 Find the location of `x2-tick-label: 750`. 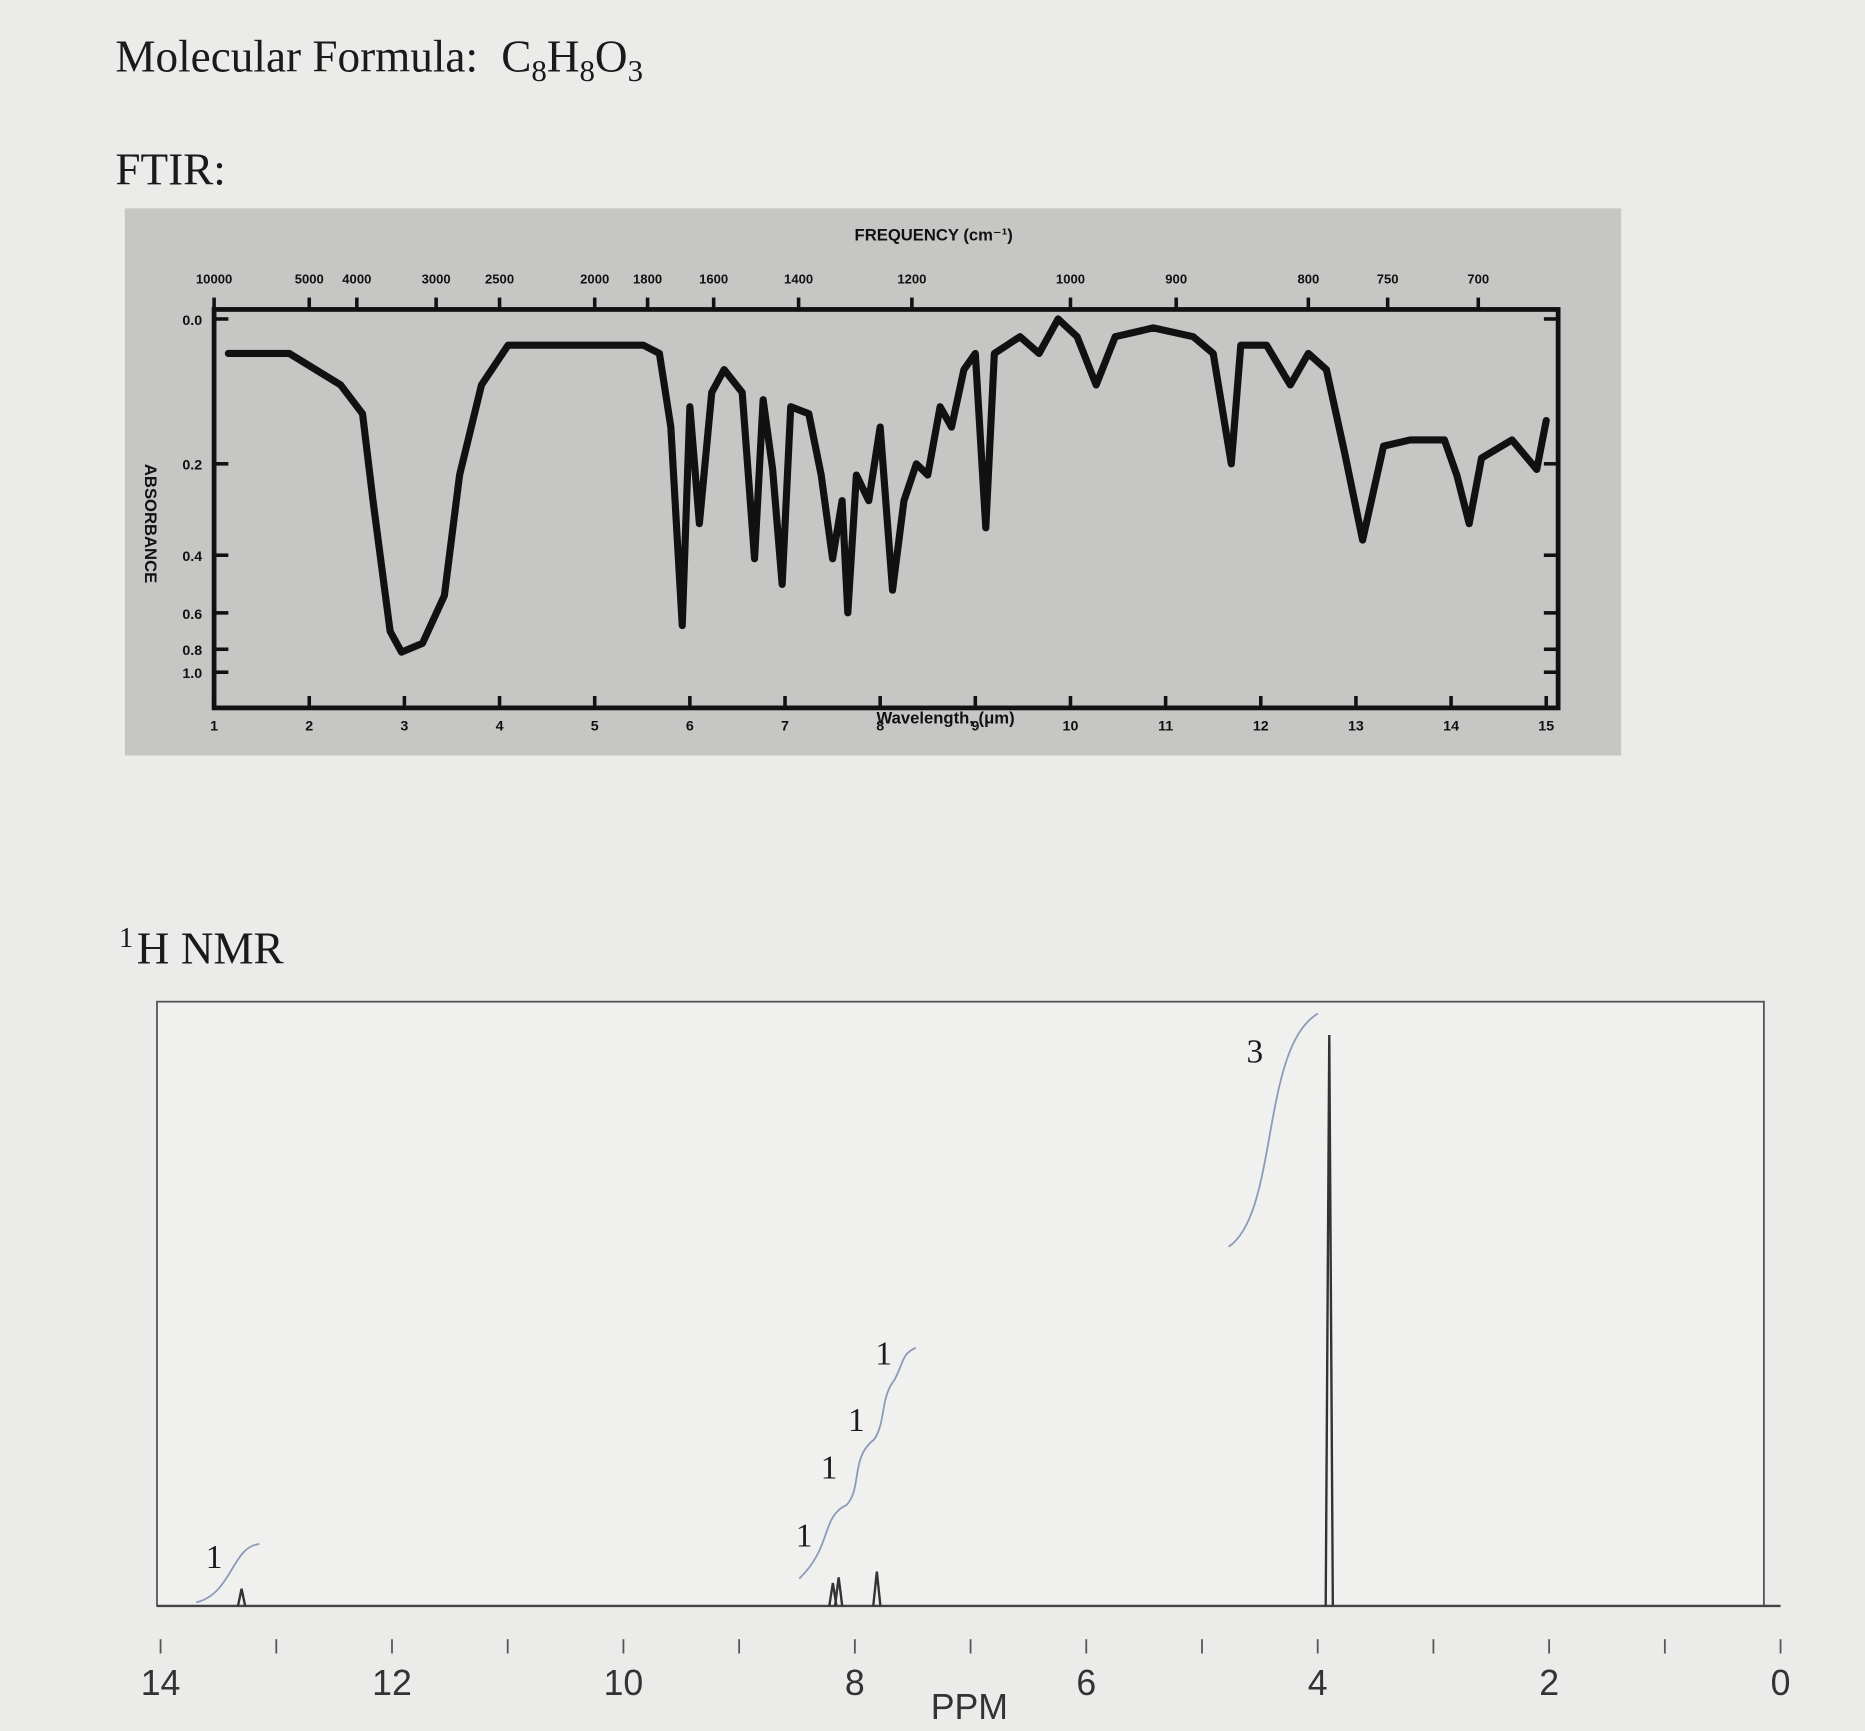

x2-tick-label: 750 is located at coordinates (1388, 278).